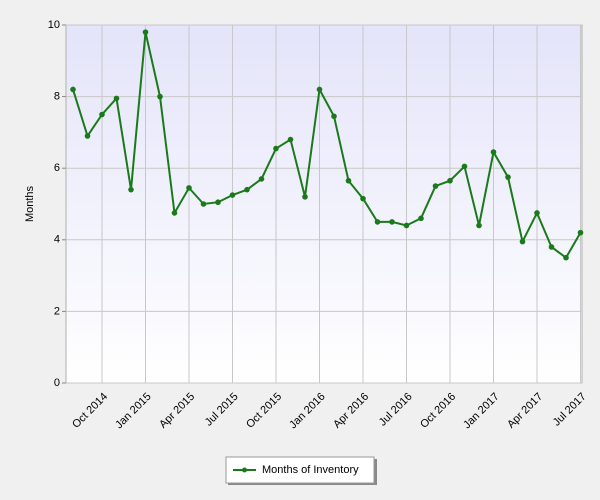 The width and height of the screenshot is (600, 500). I want to click on legend-marker, so click(244, 470).